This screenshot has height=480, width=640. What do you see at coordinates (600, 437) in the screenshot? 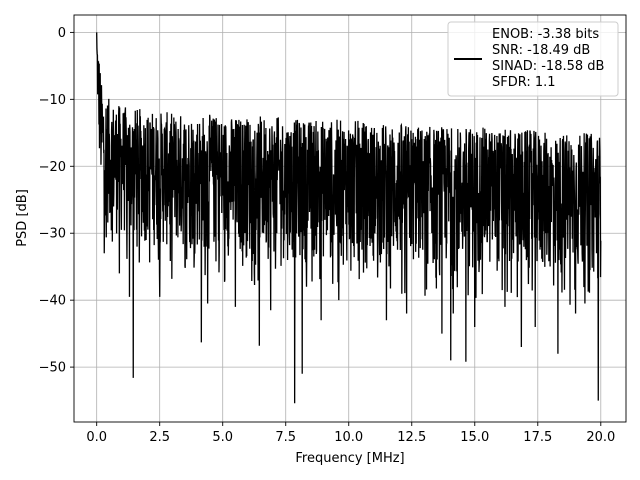
I see `x-tick-label: 20.0` at bounding box center [600, 437].